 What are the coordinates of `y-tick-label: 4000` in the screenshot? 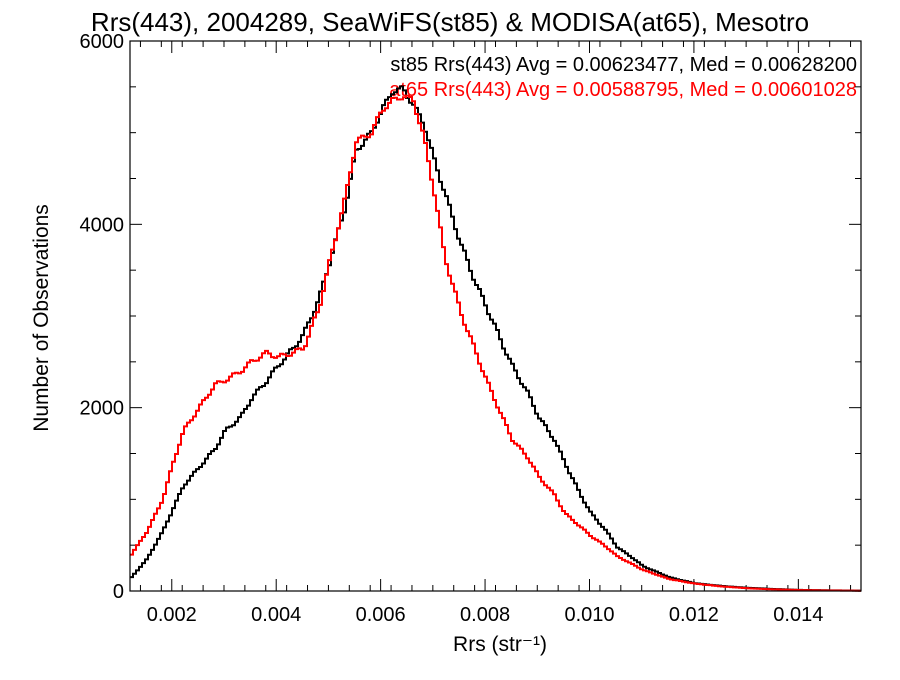 It's located at (102, 225).